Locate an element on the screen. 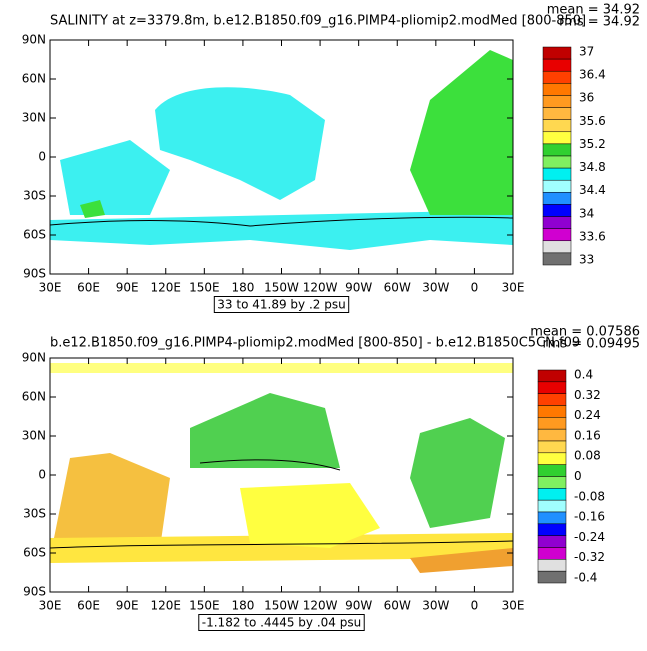 The height and width of the screenshot is (651, 647). colorbar-label: 0.4 is located at coordinates (583, 375).